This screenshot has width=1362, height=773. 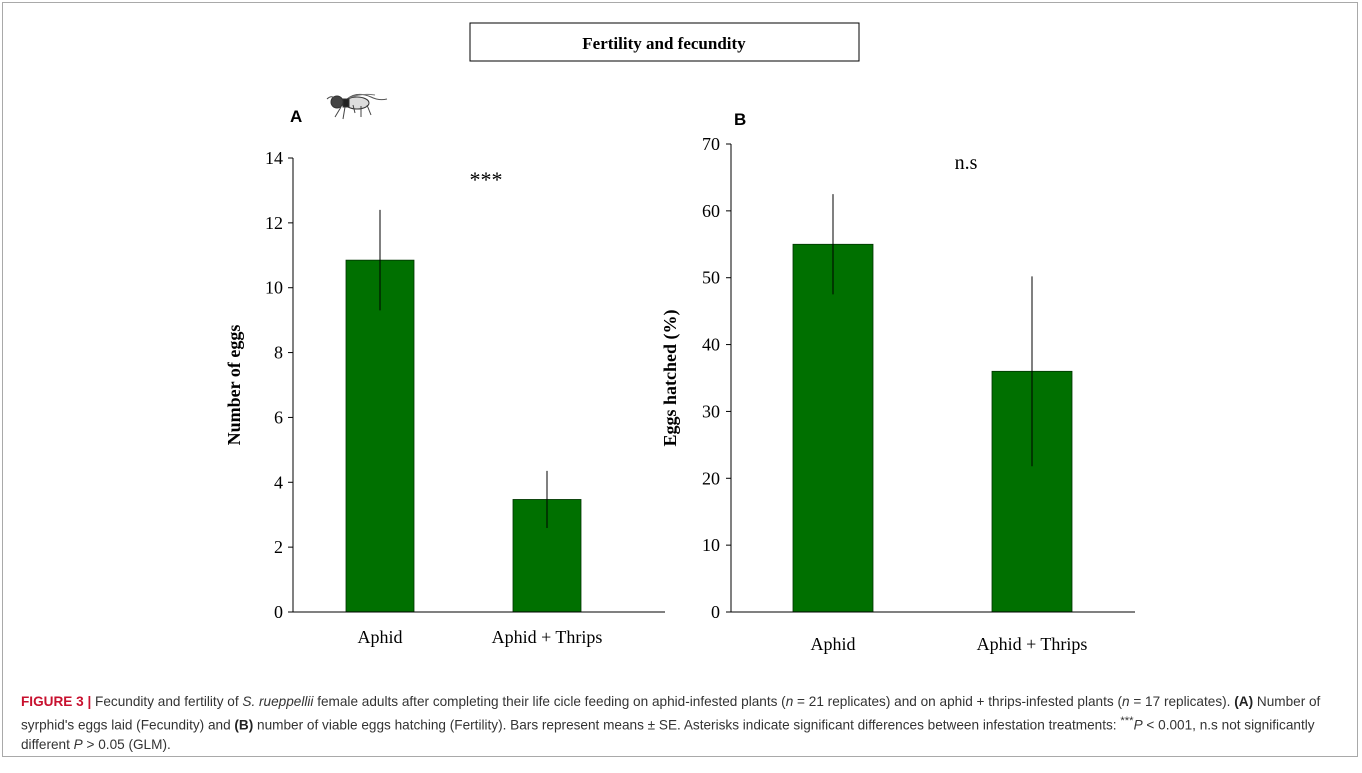 What do you see at coordinates (274, 158) in the screenshot?
I see `y-tick-label: 14` at bounding box center [274, 158].